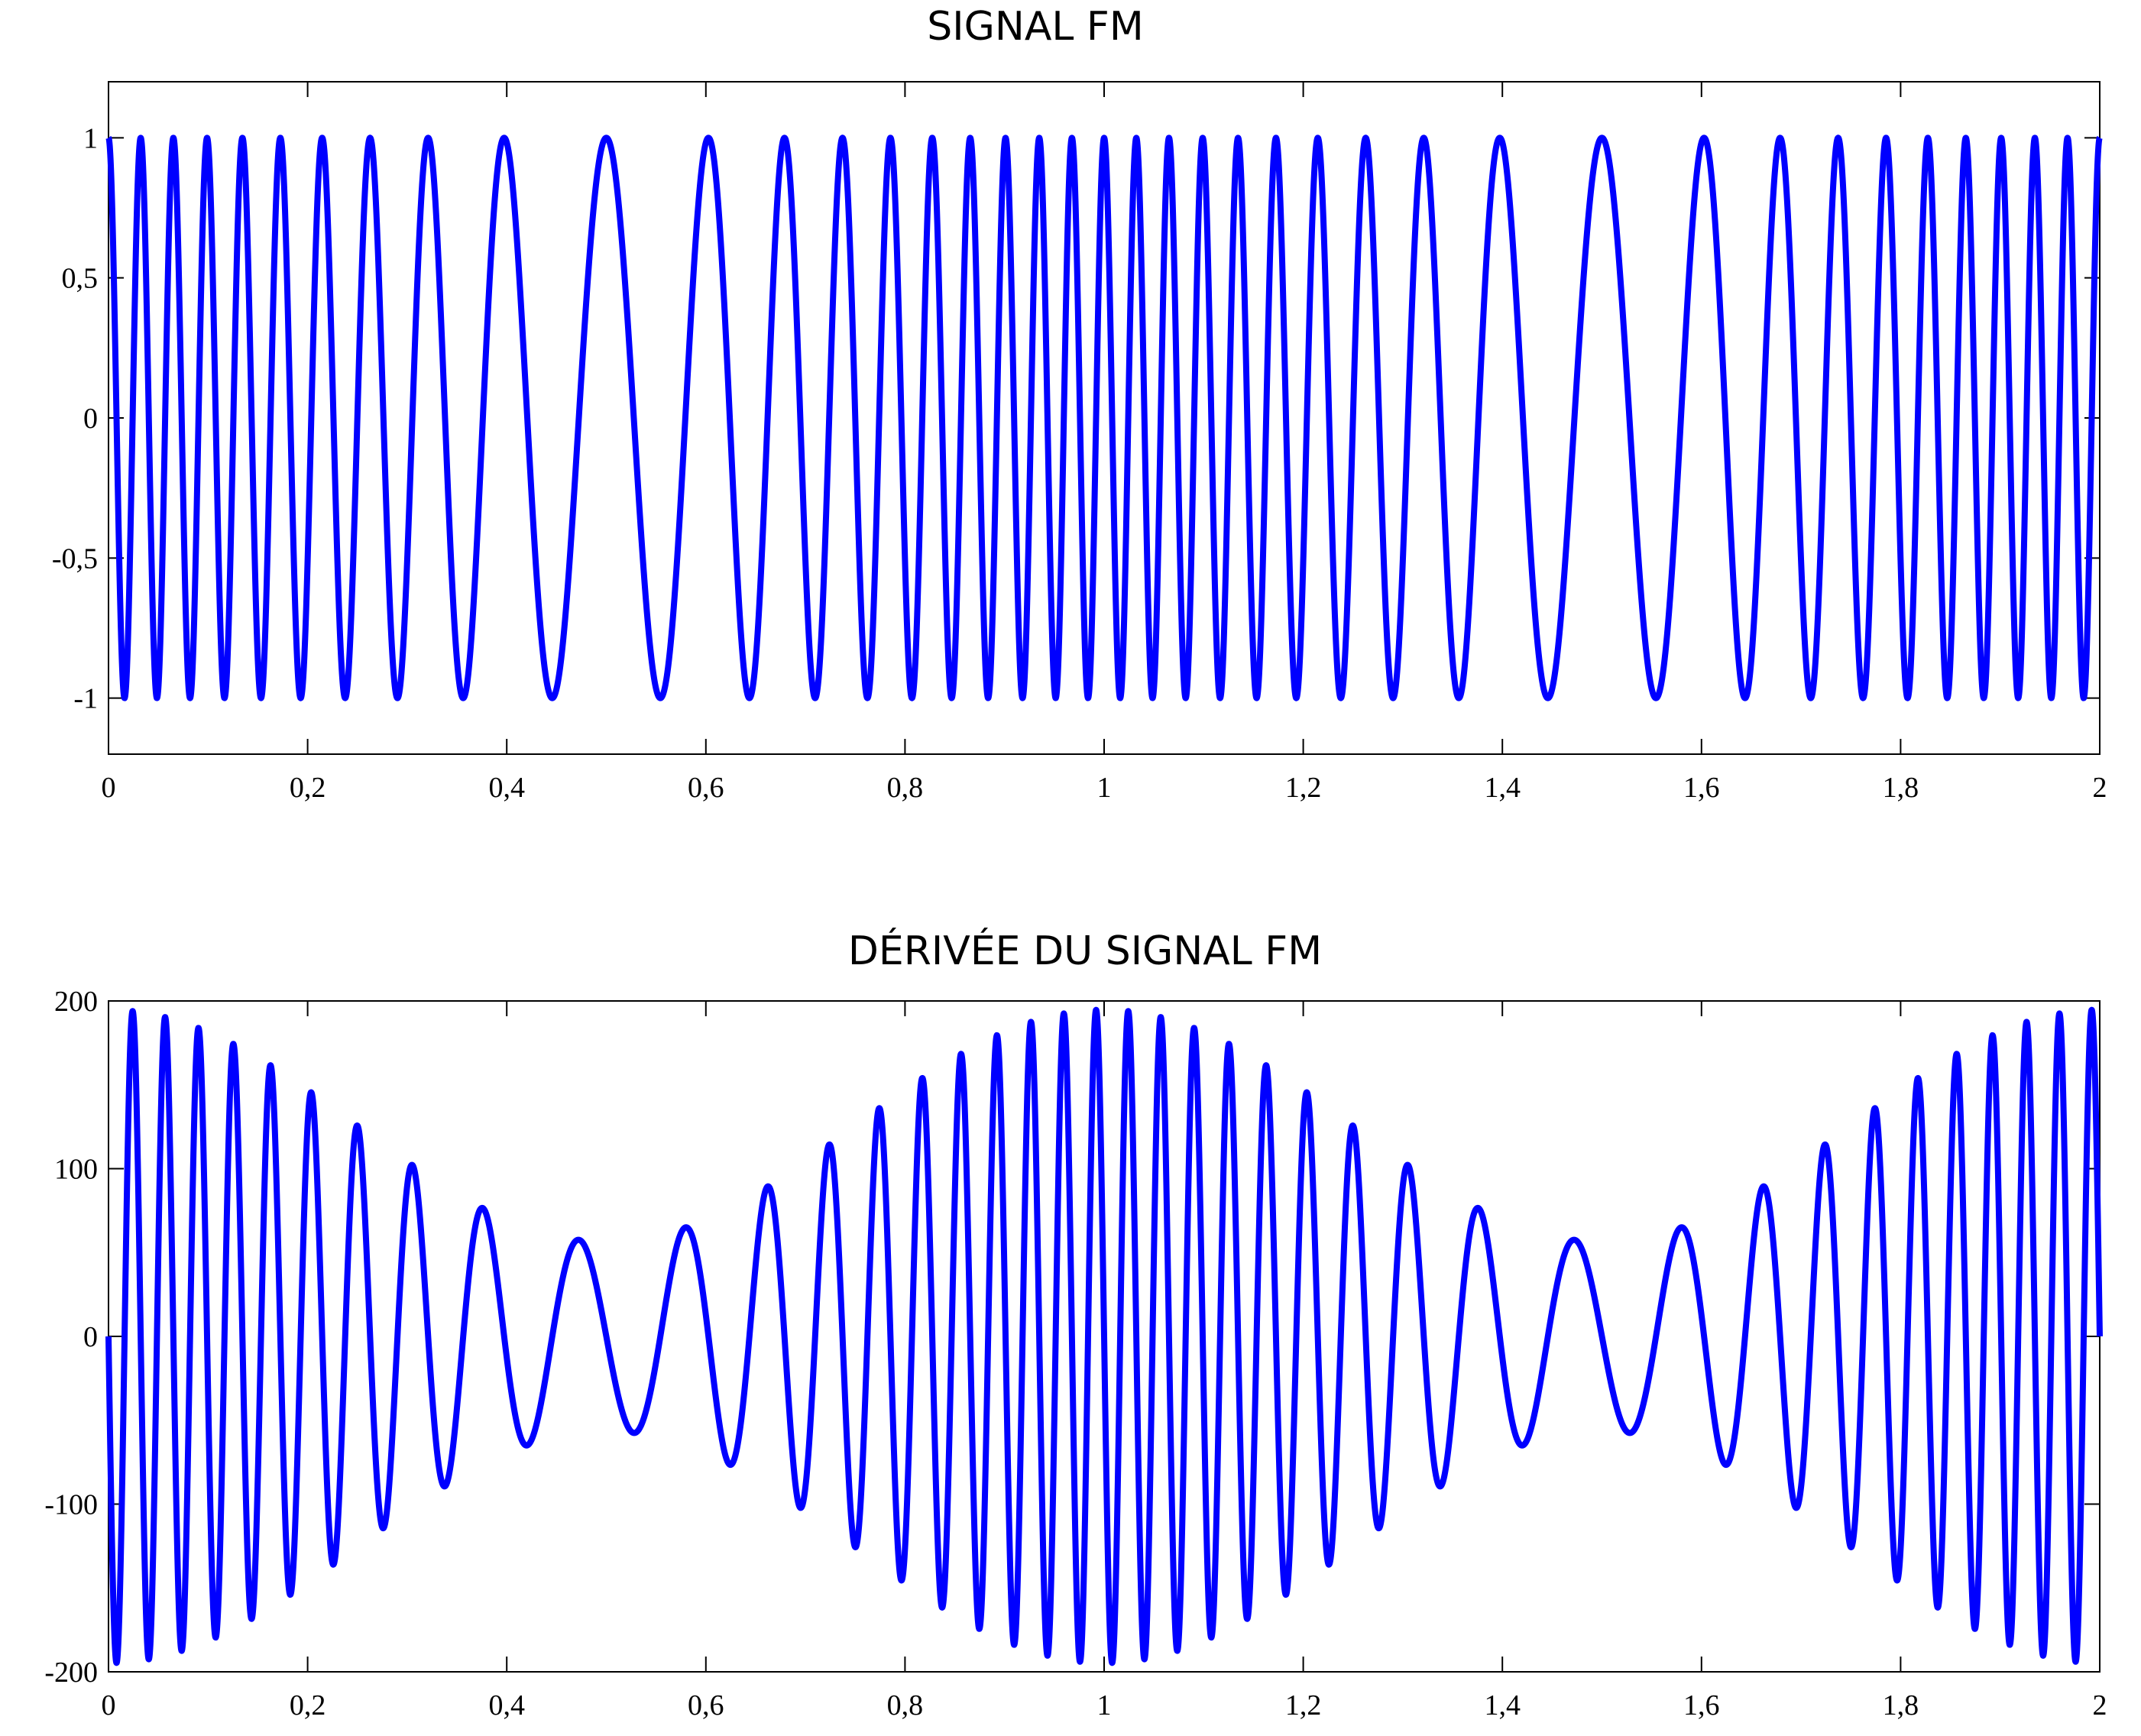 Image resolution: width=2141 pixels, height=1736 pixels. Describe the element at coordinates (71, 1505) in the screenshot. I see `y-tick-label: -100` at that location.